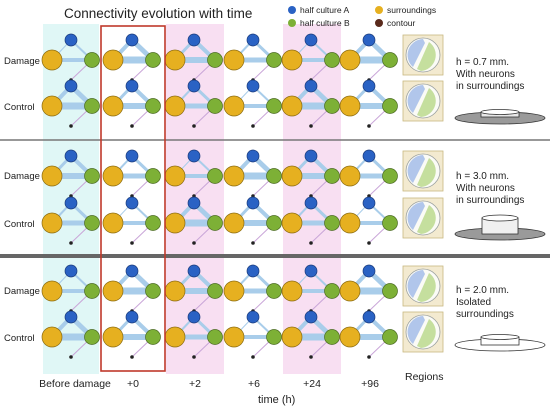  What do you see at coordinates (369, 271) in the screenshot?
I see `node-half-a-r4c5` at bounding box center [369, 271].